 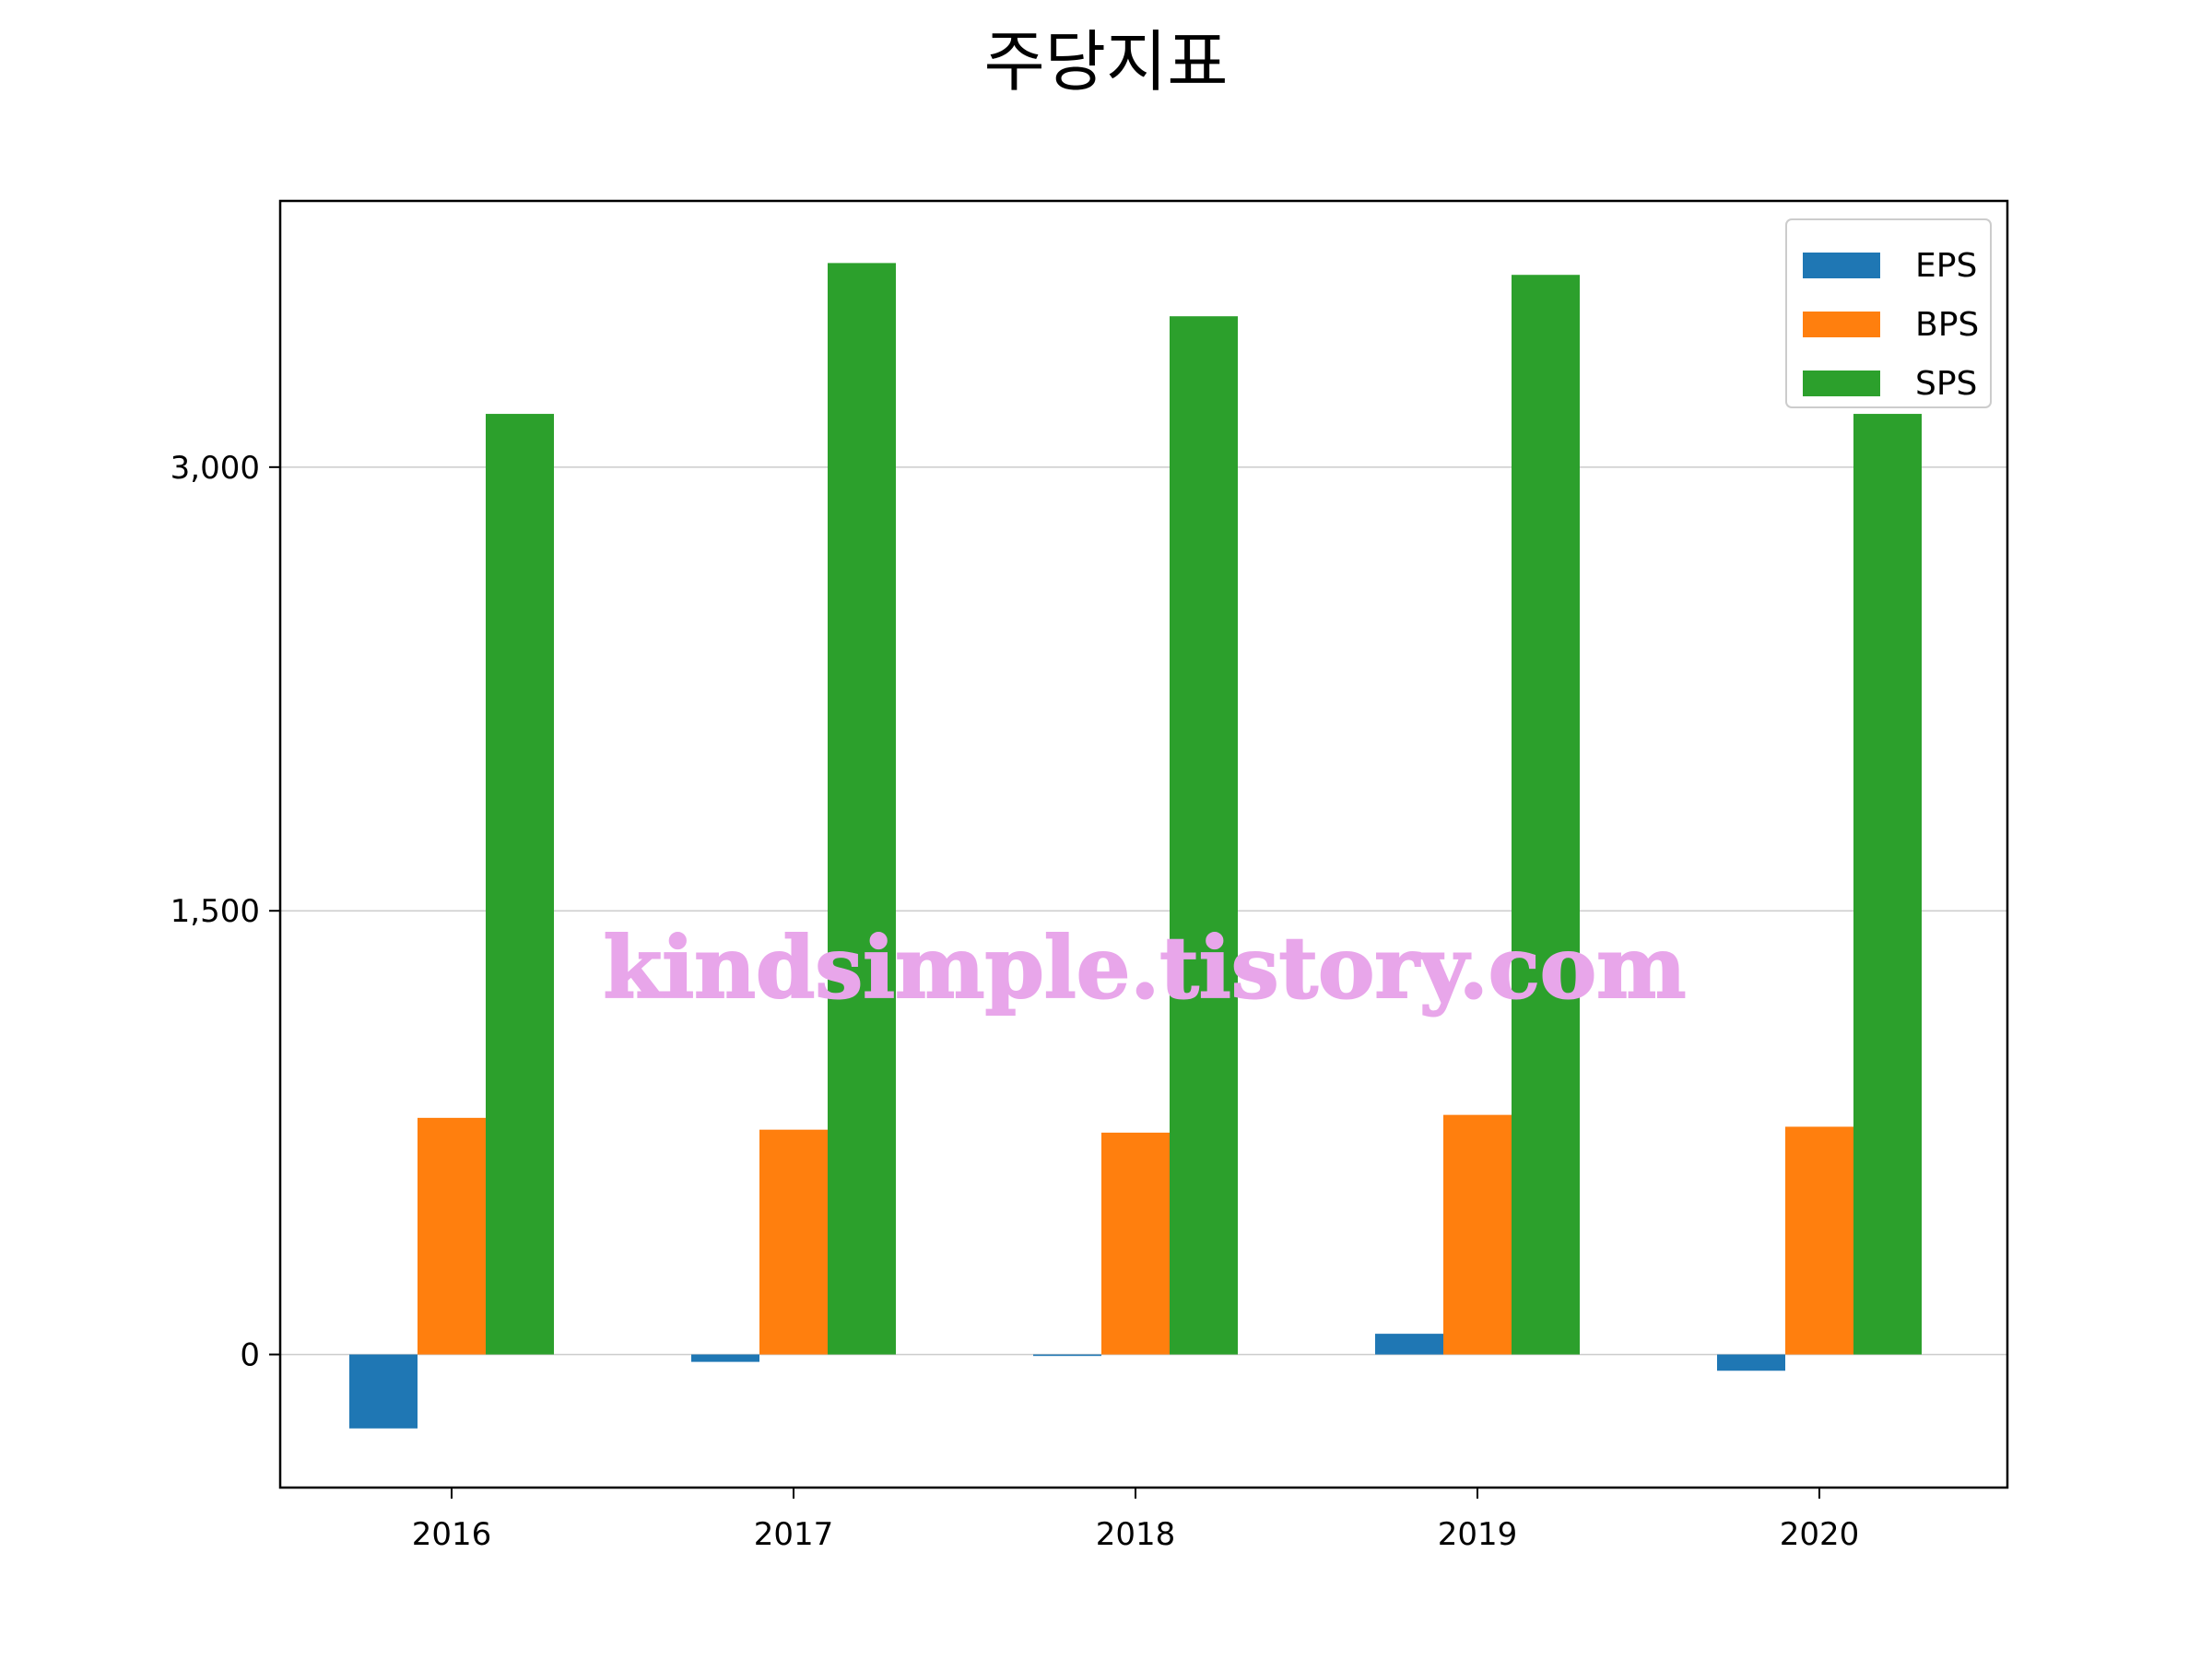 What do you see at coordinates (1888, 313) in the screenshot?
I see `legend: EPS BPS SPS` at bounding box center [1888, 313].